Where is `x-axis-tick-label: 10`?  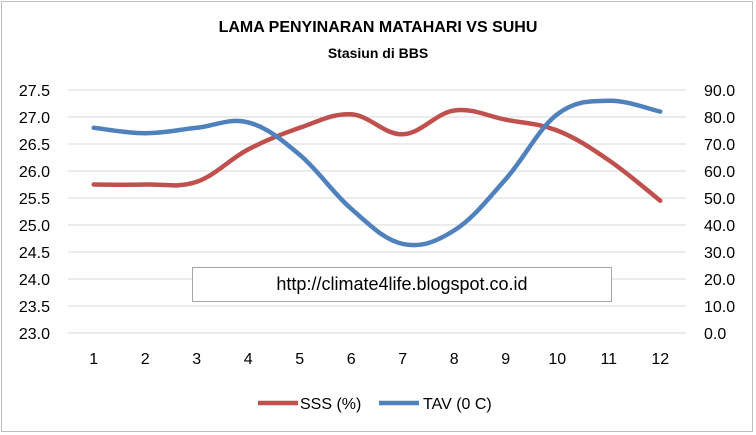
x-axis-tick-label: 10 is located at coordinates (557, 359).